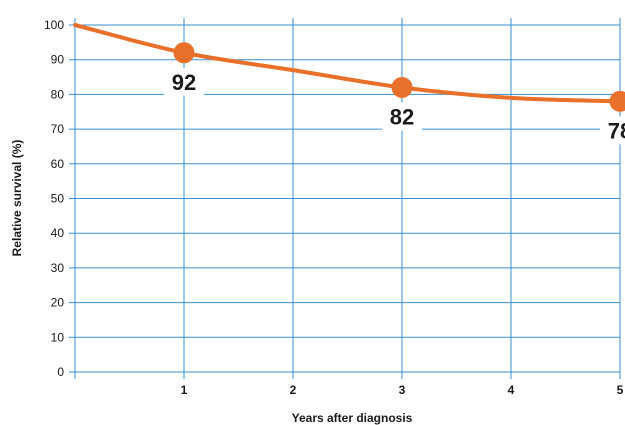 This screenshot has height=425, width=625. I want to click on data-label: 82, so click(402, 116).